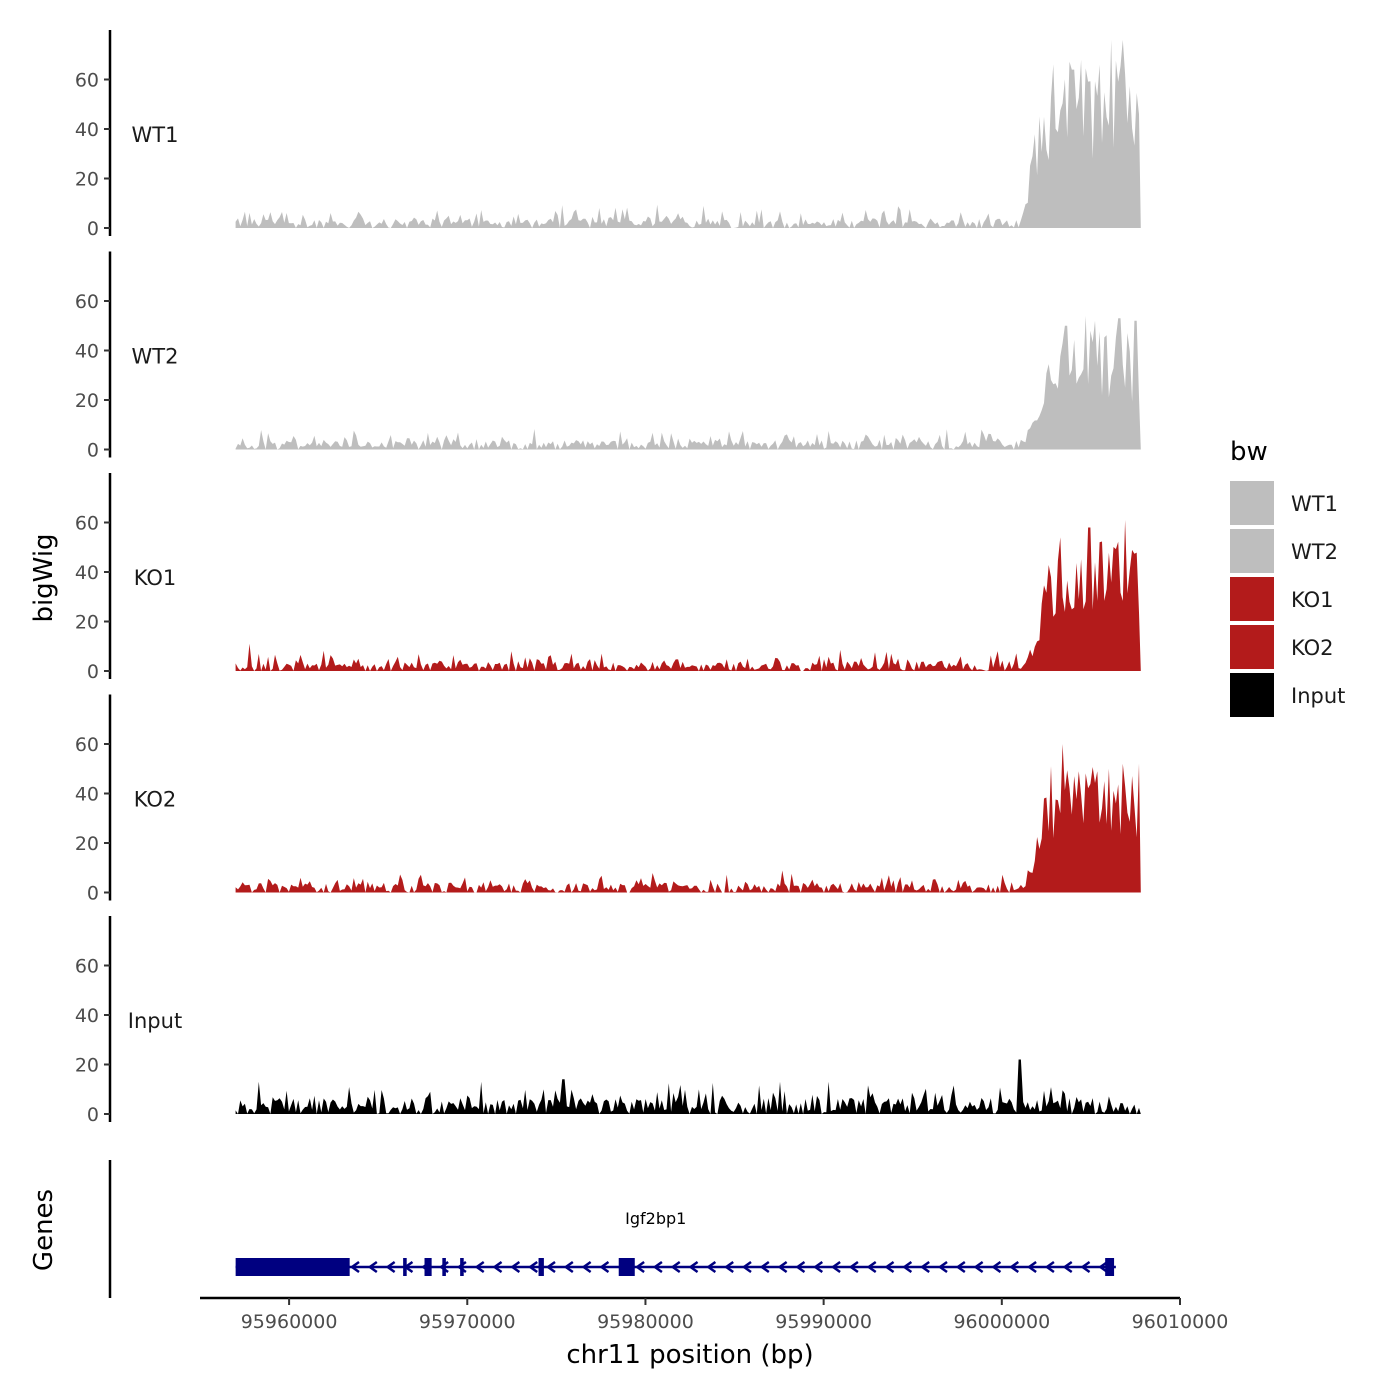 Image resolution: width=1400 pixels, height=1400 pixels. I want to click on gene-label: Igf2bp1, so click(655, 1218).